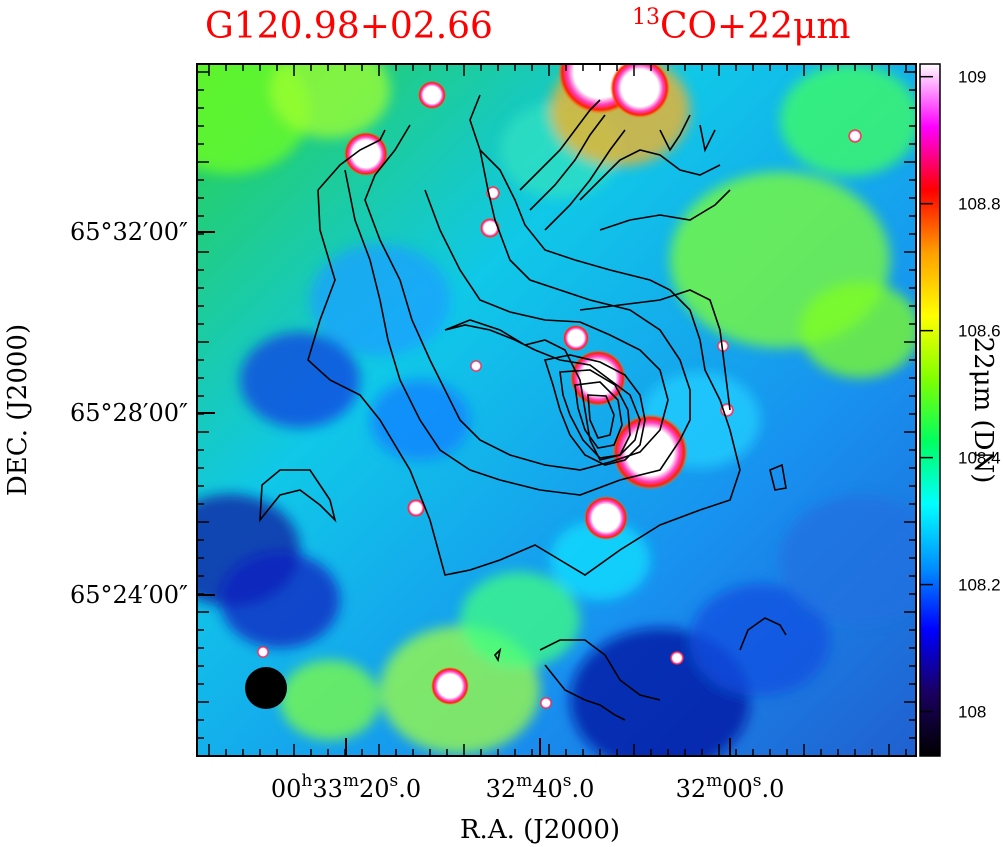 The image size is (1003, 847). Describe the element at coordinates (129, 413) in the screenshot. I see `y-tick-label: 65°28′00″` at that location.